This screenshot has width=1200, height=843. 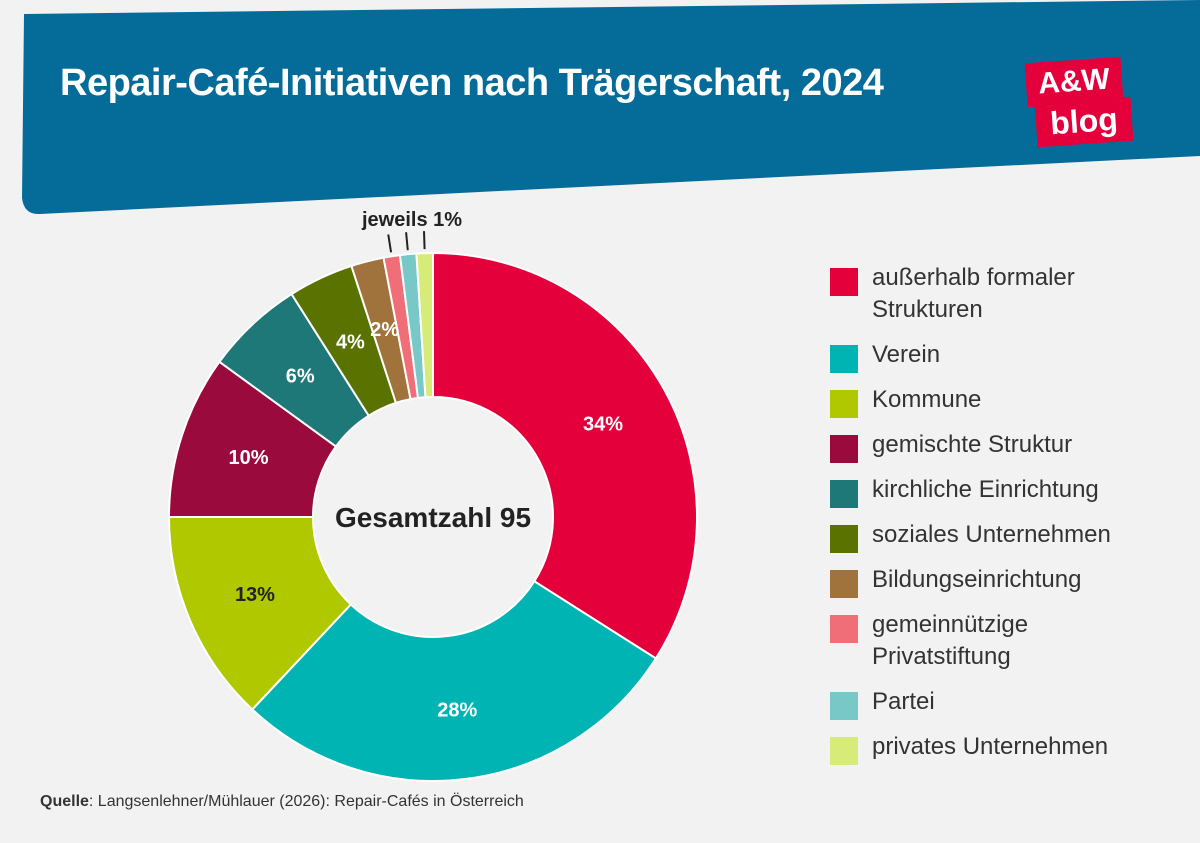 I want to click on legend-item: privates Unternehmen, so click(x=1000, y=748).